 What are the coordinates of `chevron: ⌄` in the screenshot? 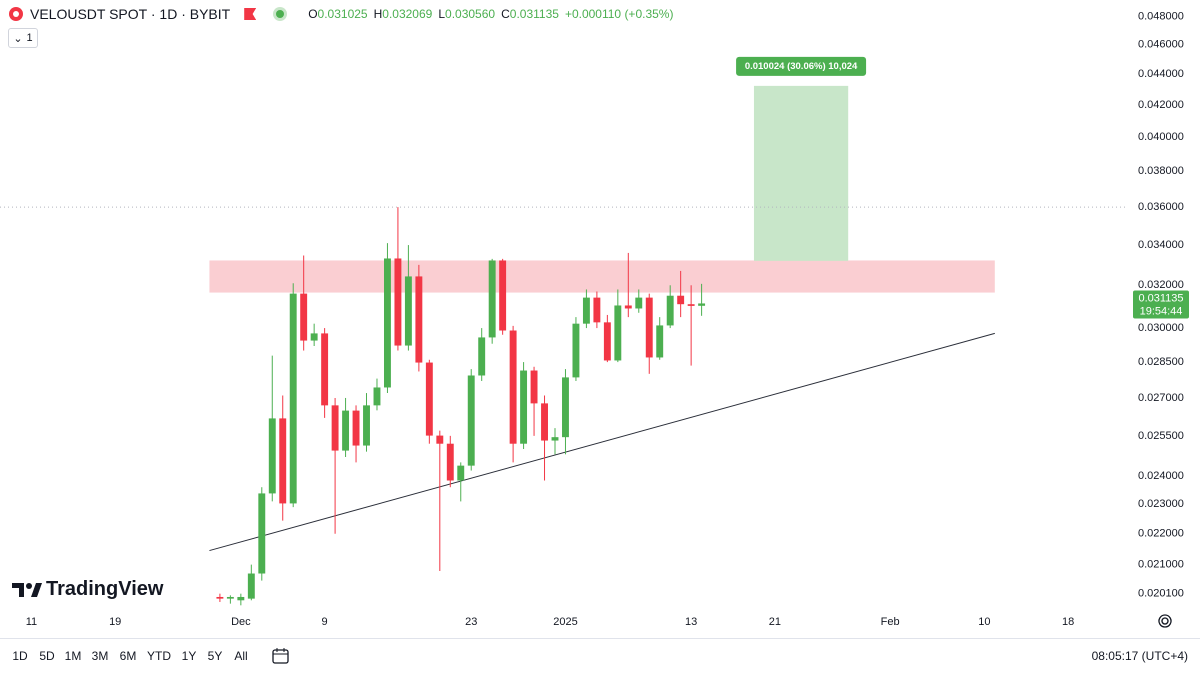 It's located at (18, 38).